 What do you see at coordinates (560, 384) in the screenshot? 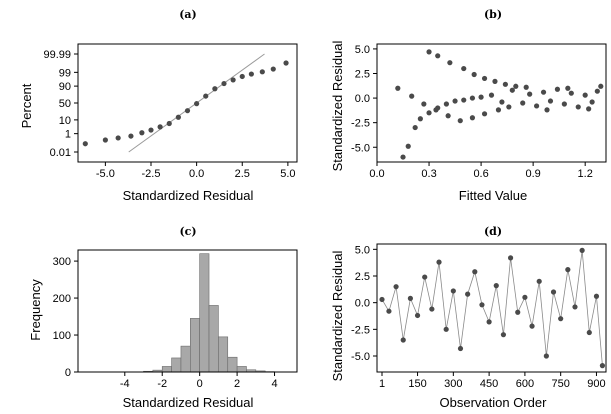
I see `x-tick-label: 750` at bounding box center [560, 384].